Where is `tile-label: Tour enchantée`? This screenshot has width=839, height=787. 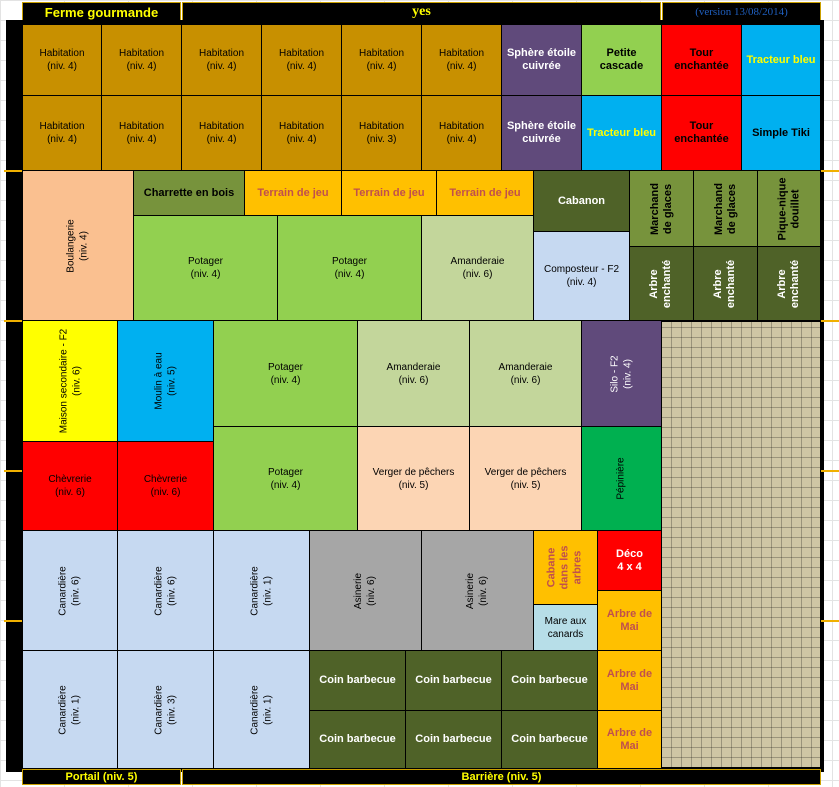
tile-label: Tour enchantée is located at coordinates (701, 132).